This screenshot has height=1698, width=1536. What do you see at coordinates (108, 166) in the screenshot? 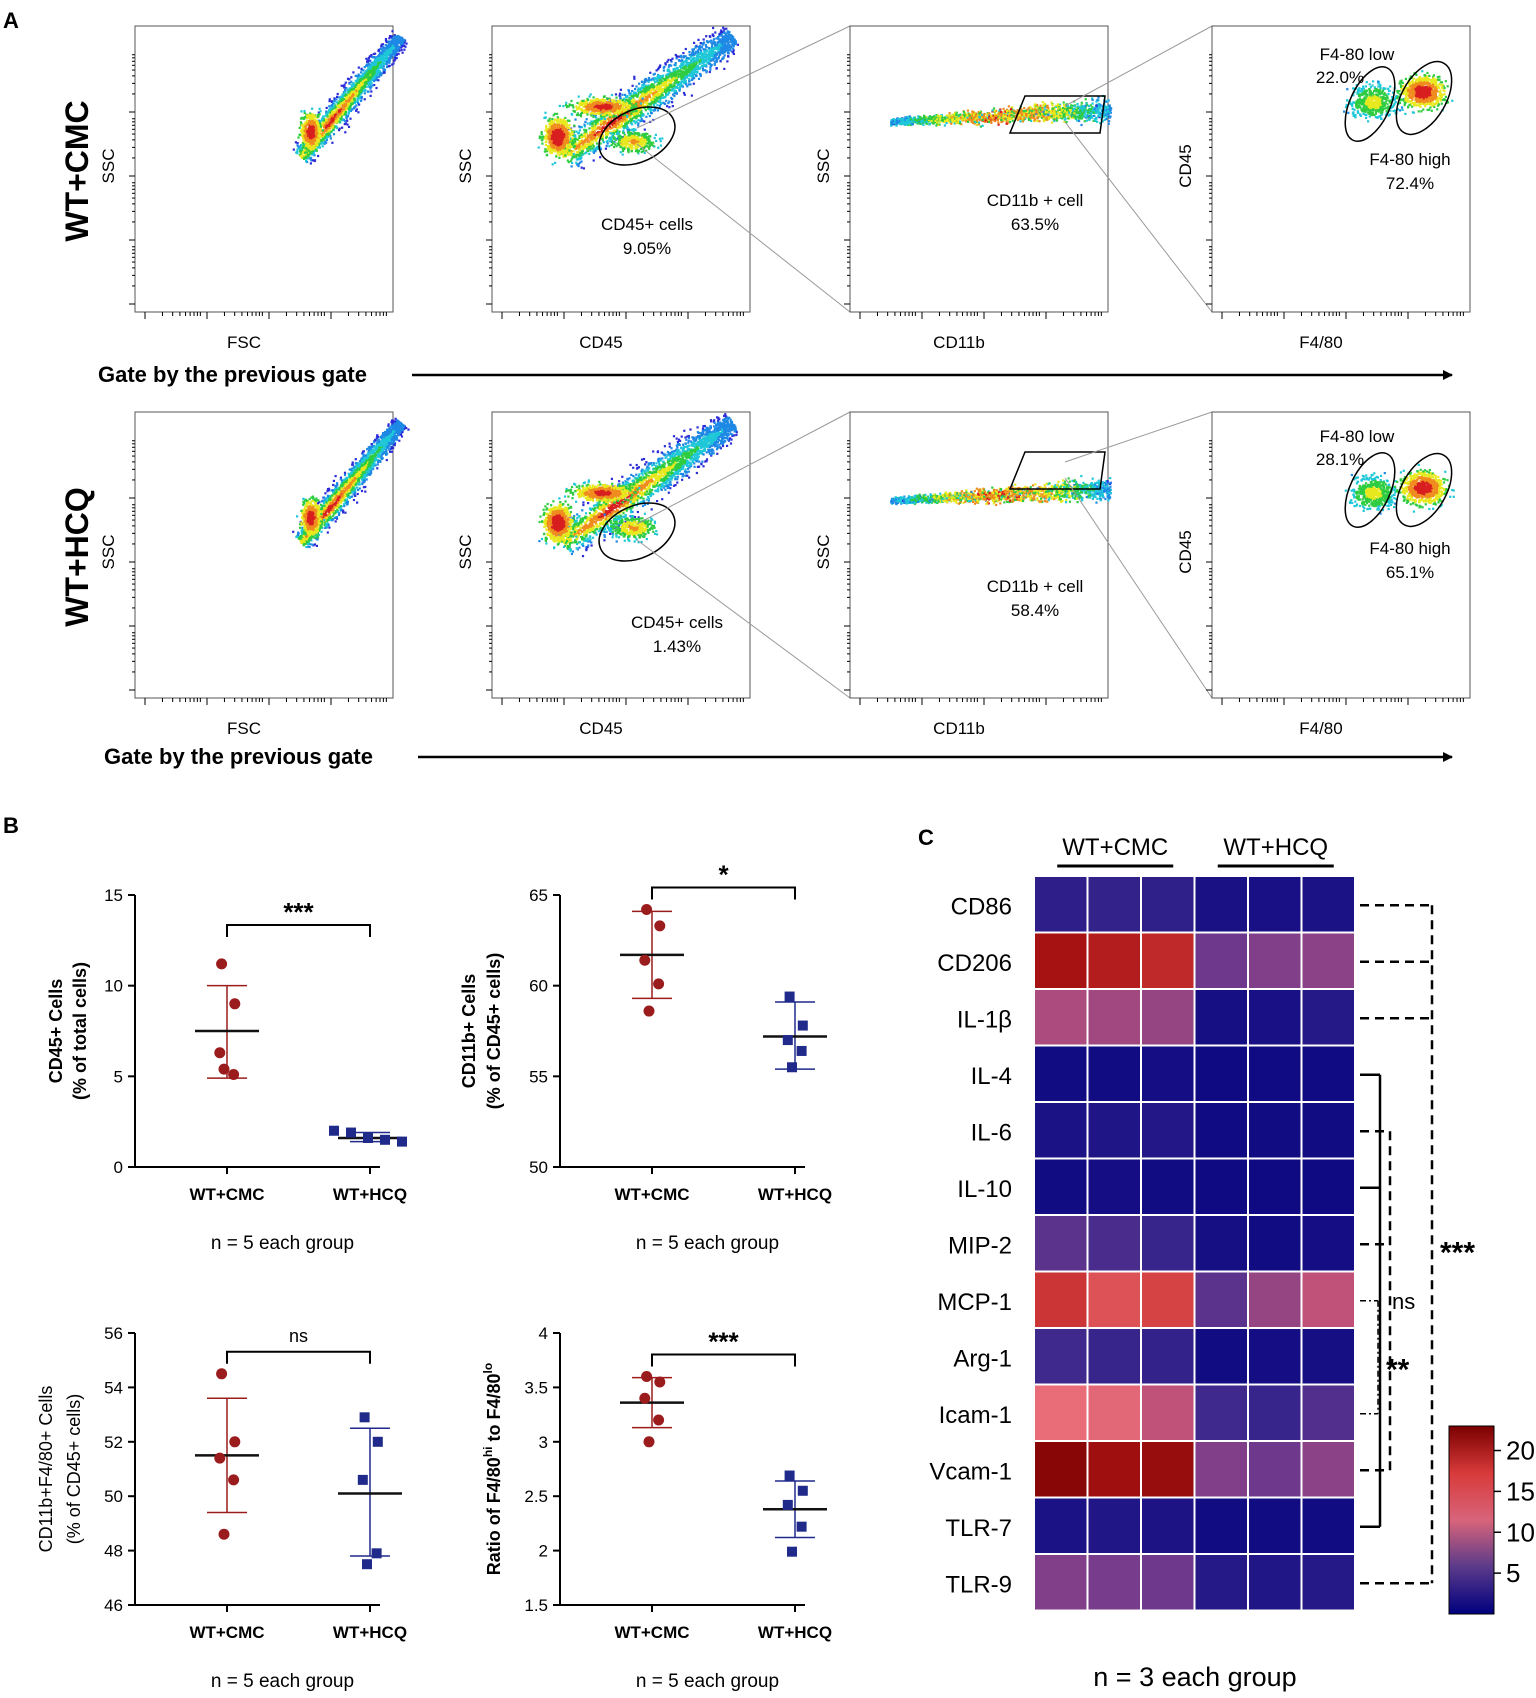
I see `y-axis-label: SSC` at bounding box center [108, 166].